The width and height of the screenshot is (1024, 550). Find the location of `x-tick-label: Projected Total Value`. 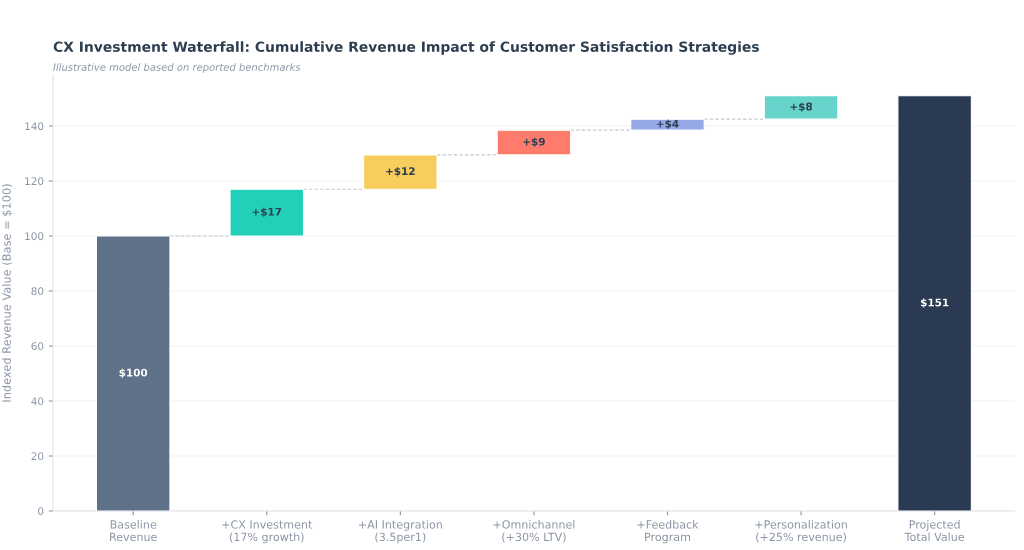

x-tick-label: Projected Total Value is located at coordinates (934, 531).